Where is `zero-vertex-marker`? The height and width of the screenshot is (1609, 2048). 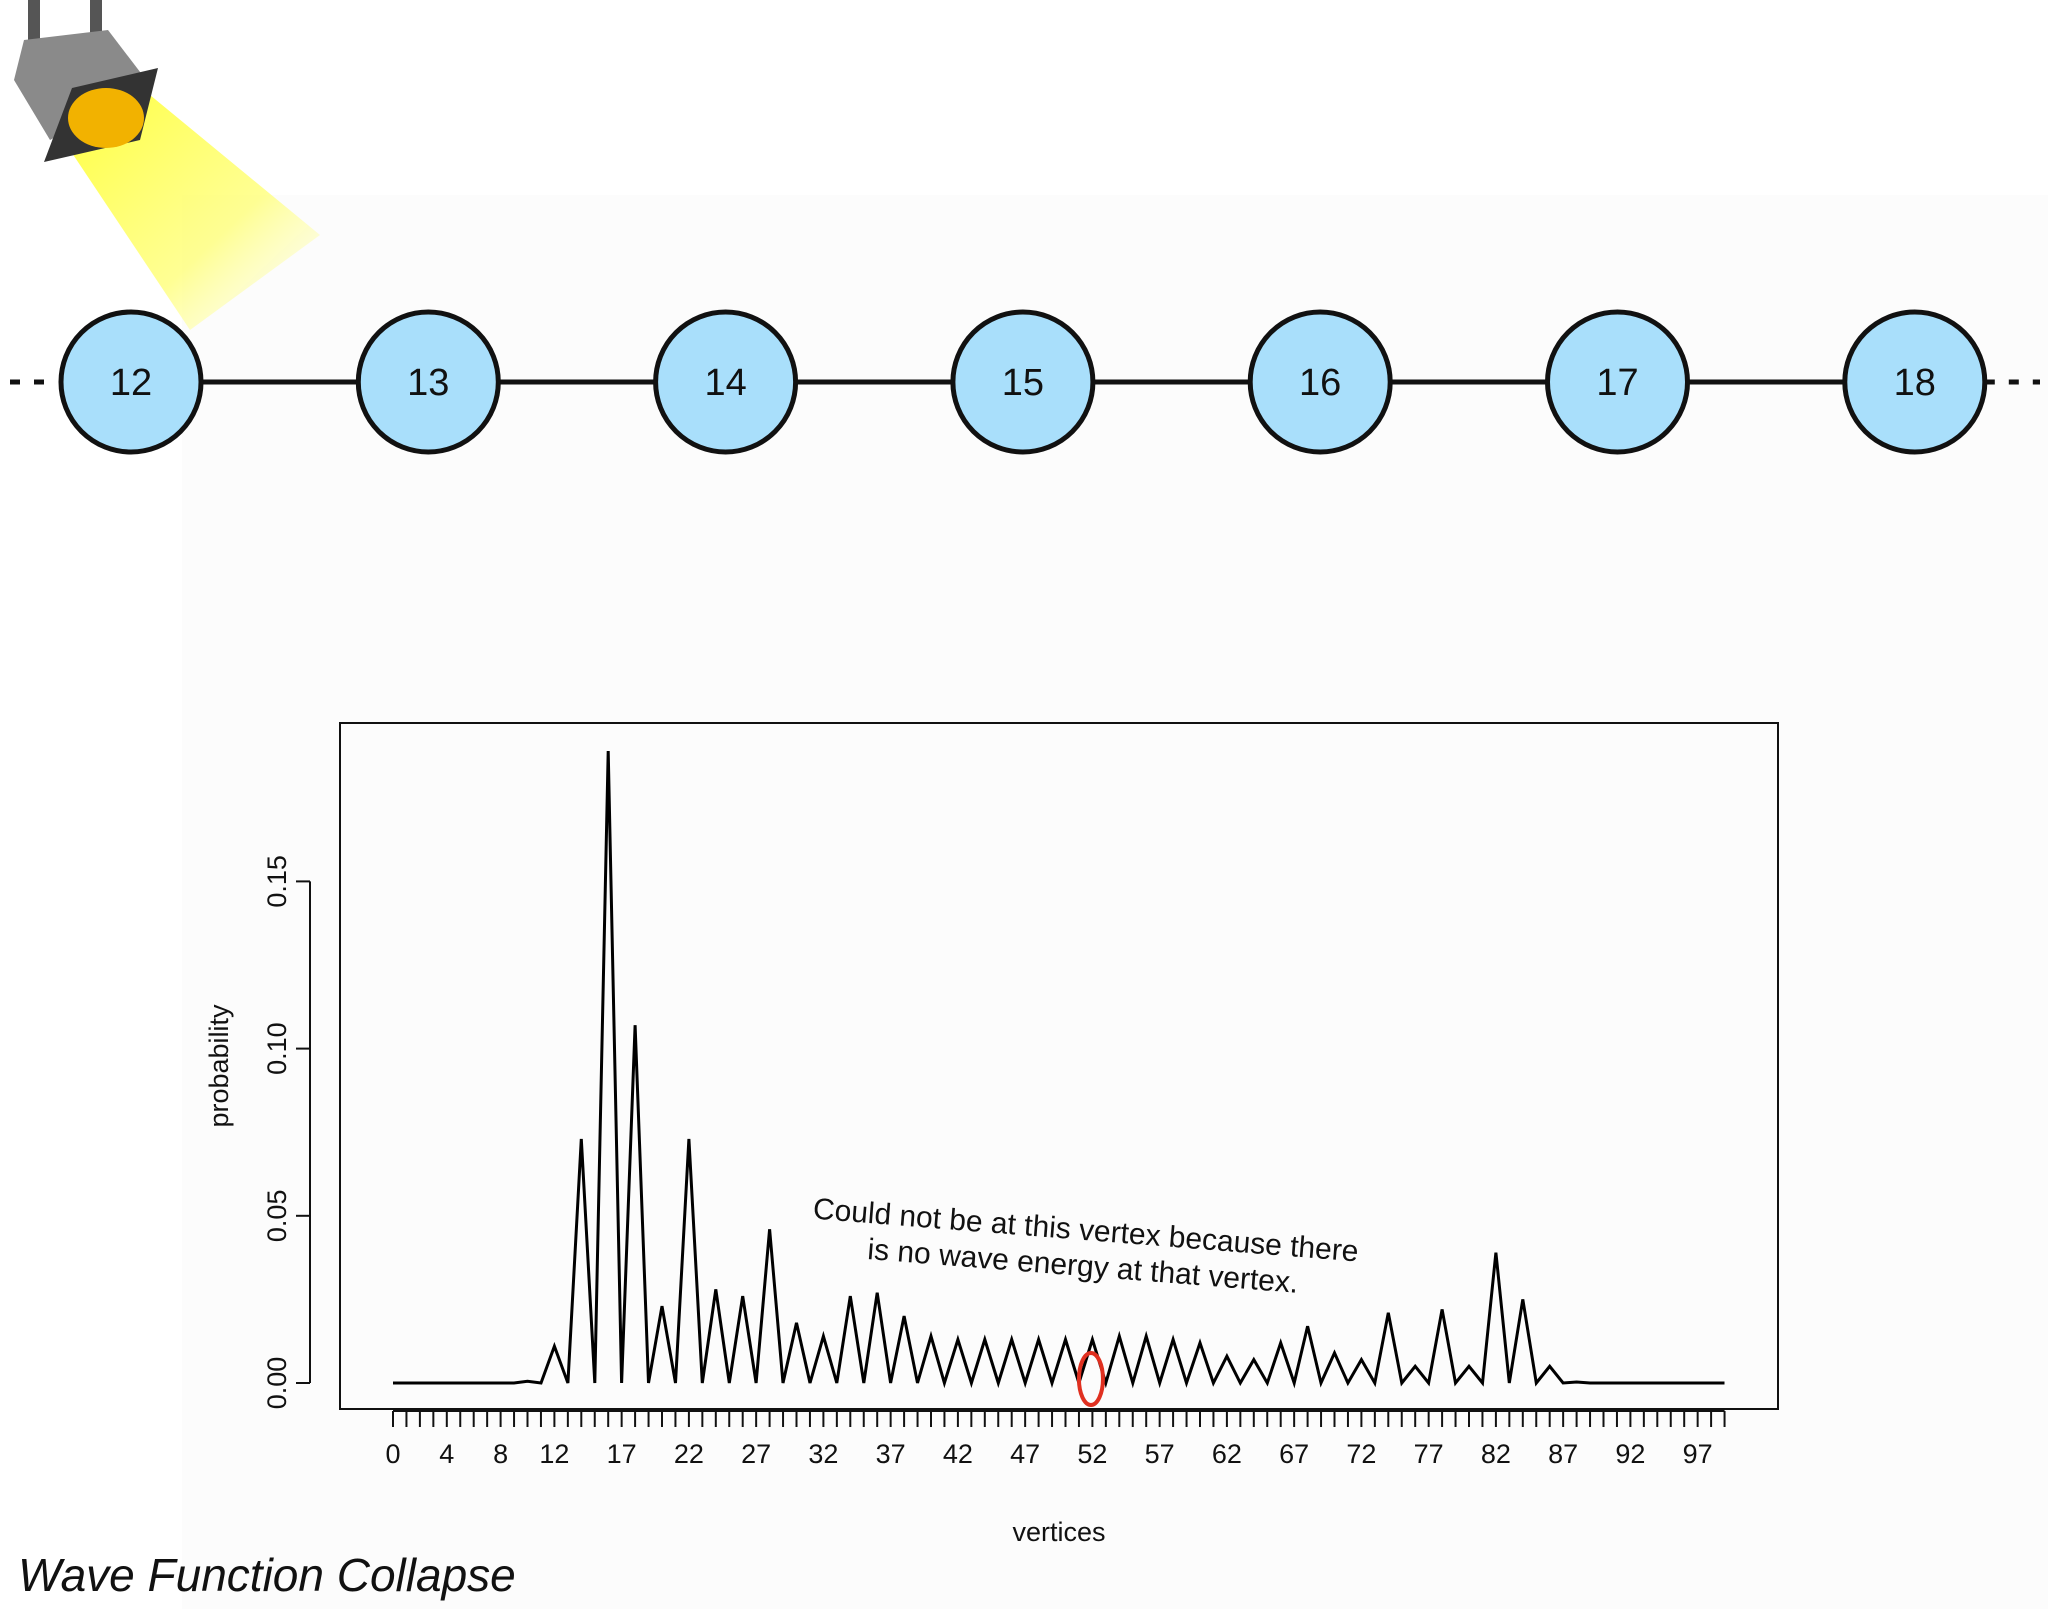
zero-vertex-marker is located at coordinates (1090, 1379).